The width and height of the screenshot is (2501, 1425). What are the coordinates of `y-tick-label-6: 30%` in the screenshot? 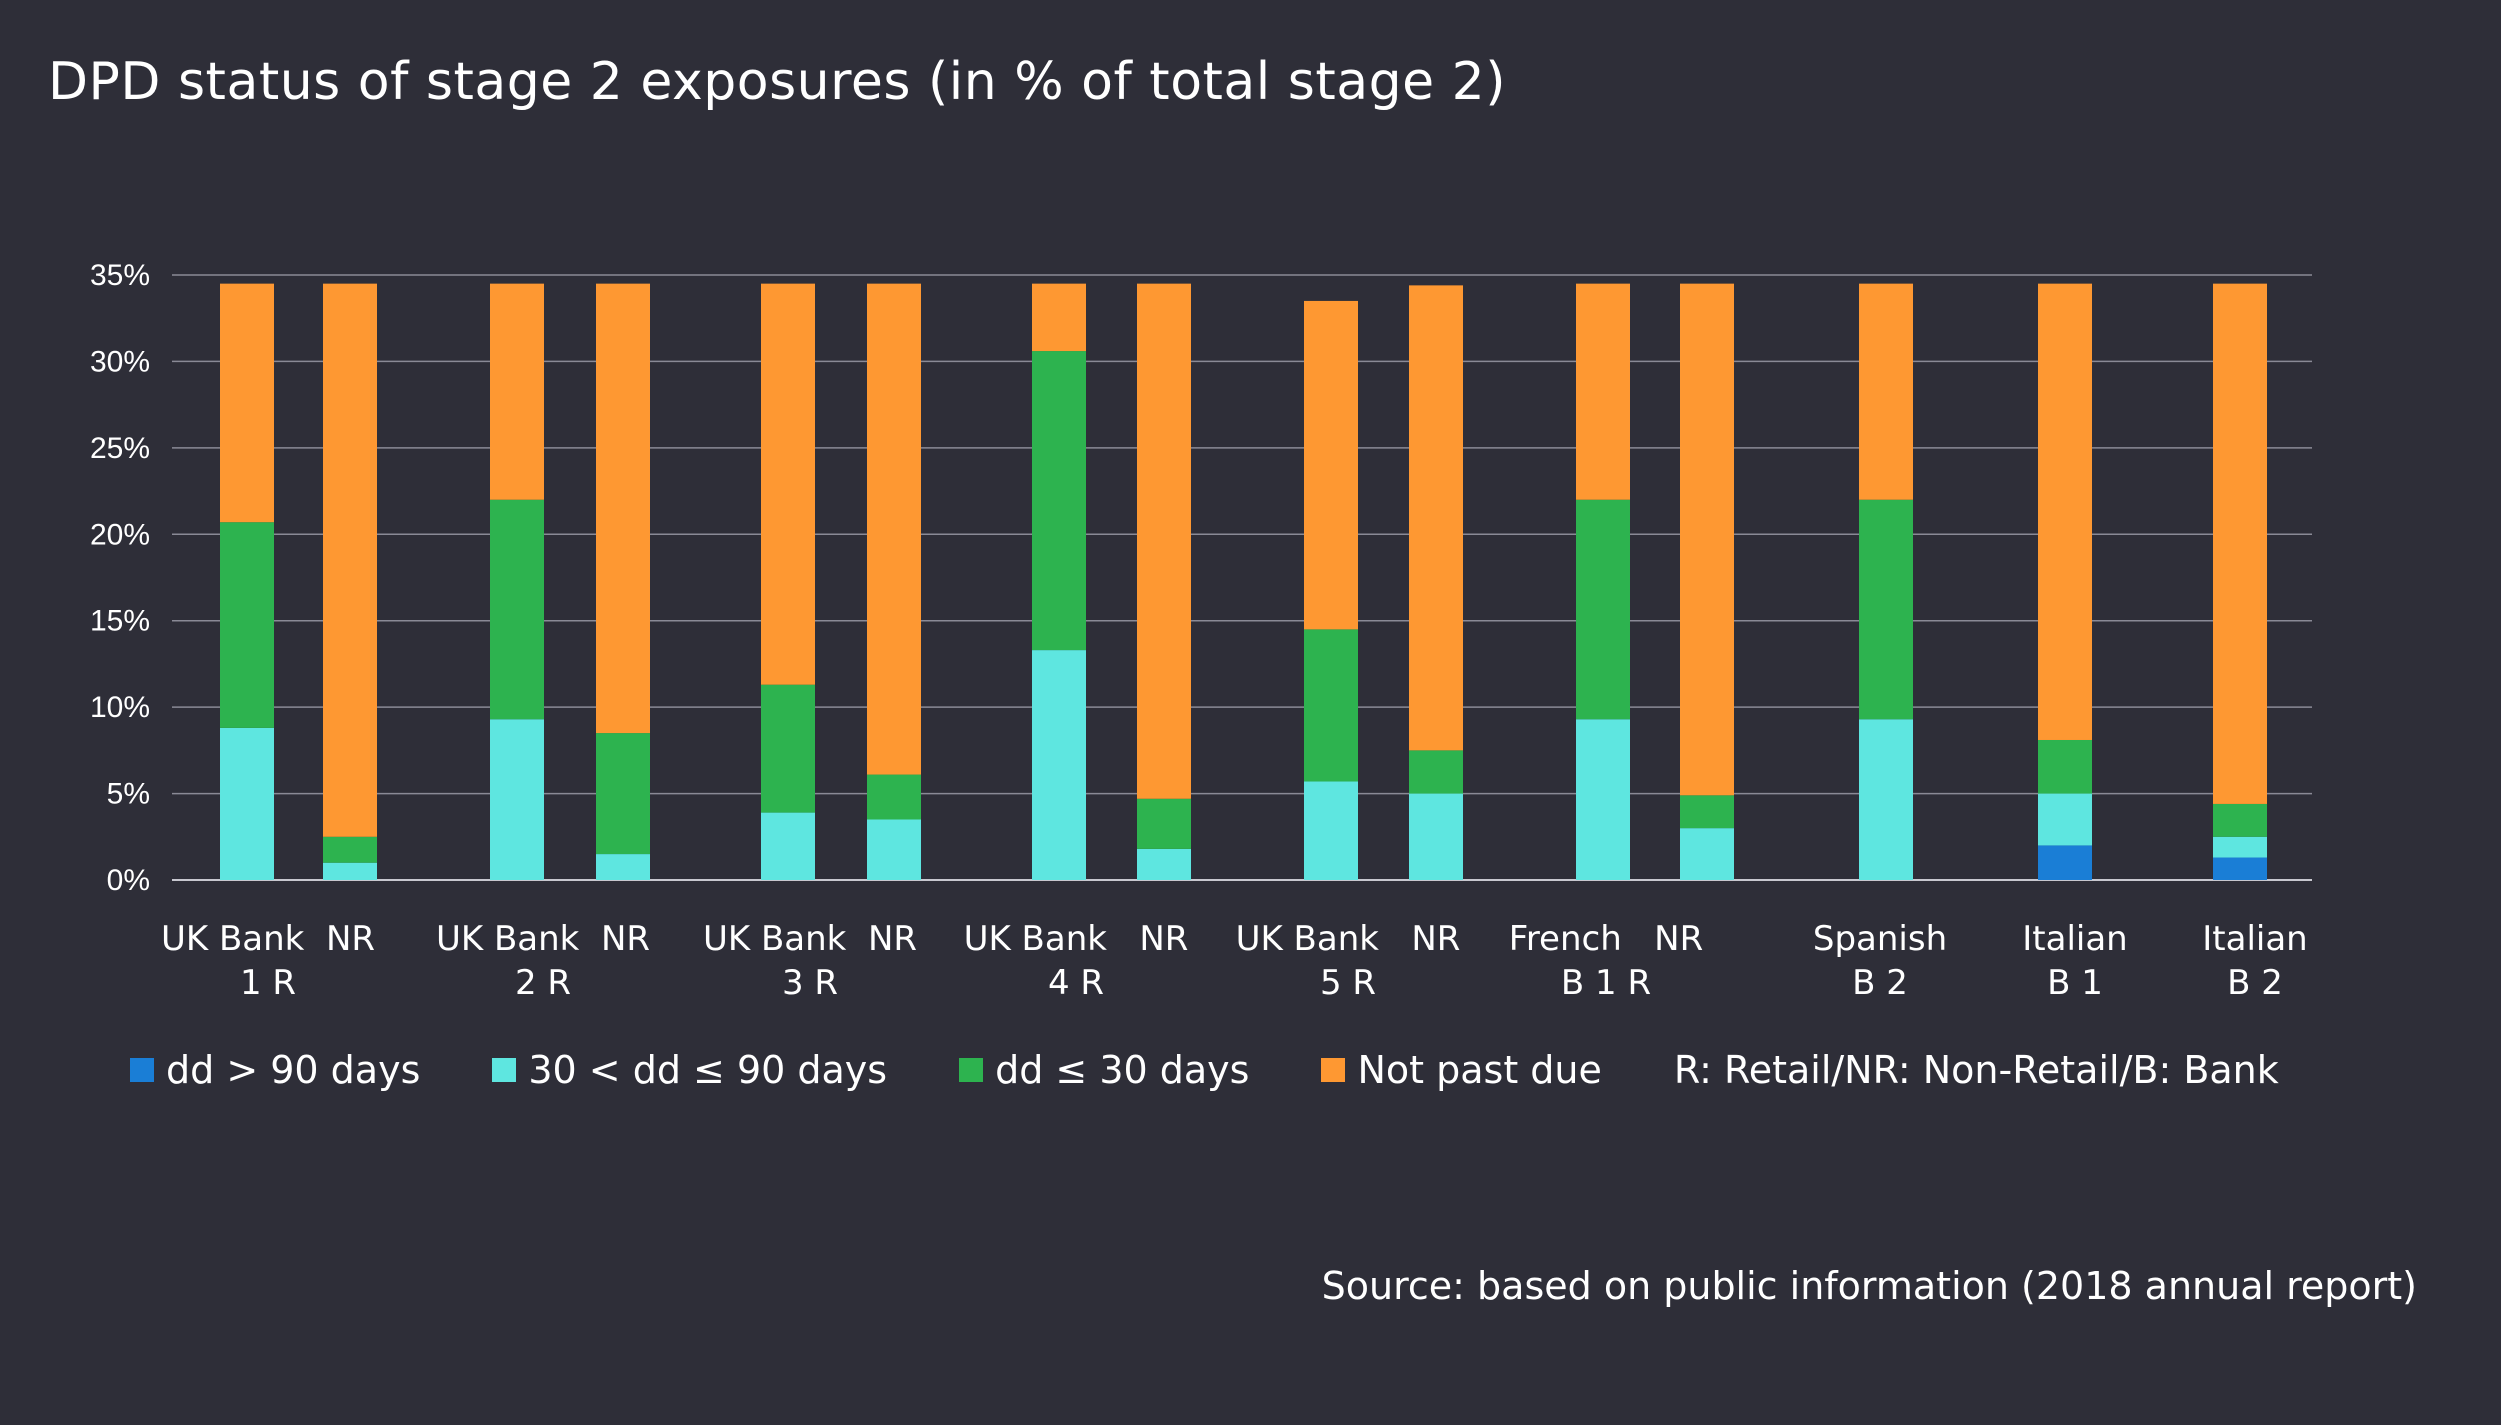 It's located at (120, 361).